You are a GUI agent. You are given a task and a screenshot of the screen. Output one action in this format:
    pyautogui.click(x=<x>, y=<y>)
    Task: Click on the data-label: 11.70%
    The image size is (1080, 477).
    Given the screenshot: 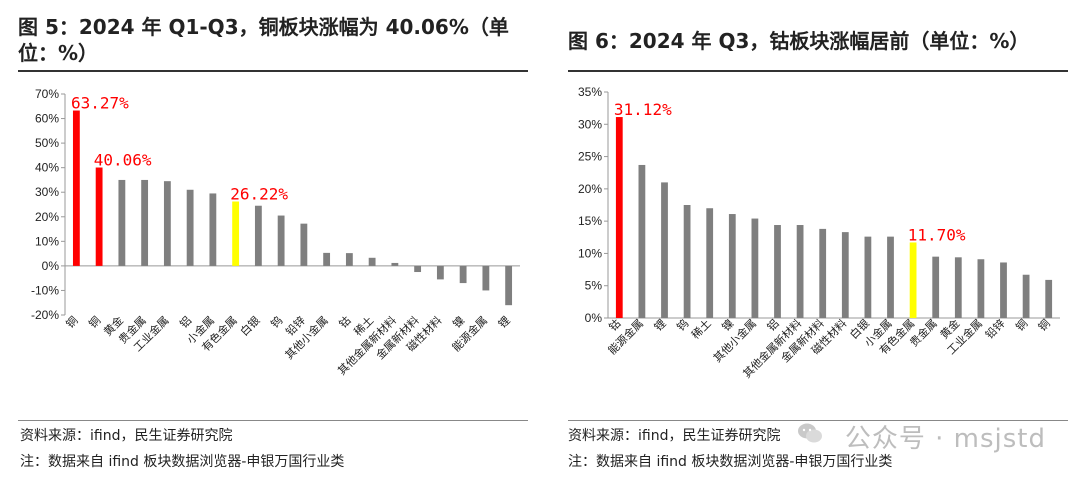 What is the action you would take?
    pyautogui.click(x=937, y=234)
    